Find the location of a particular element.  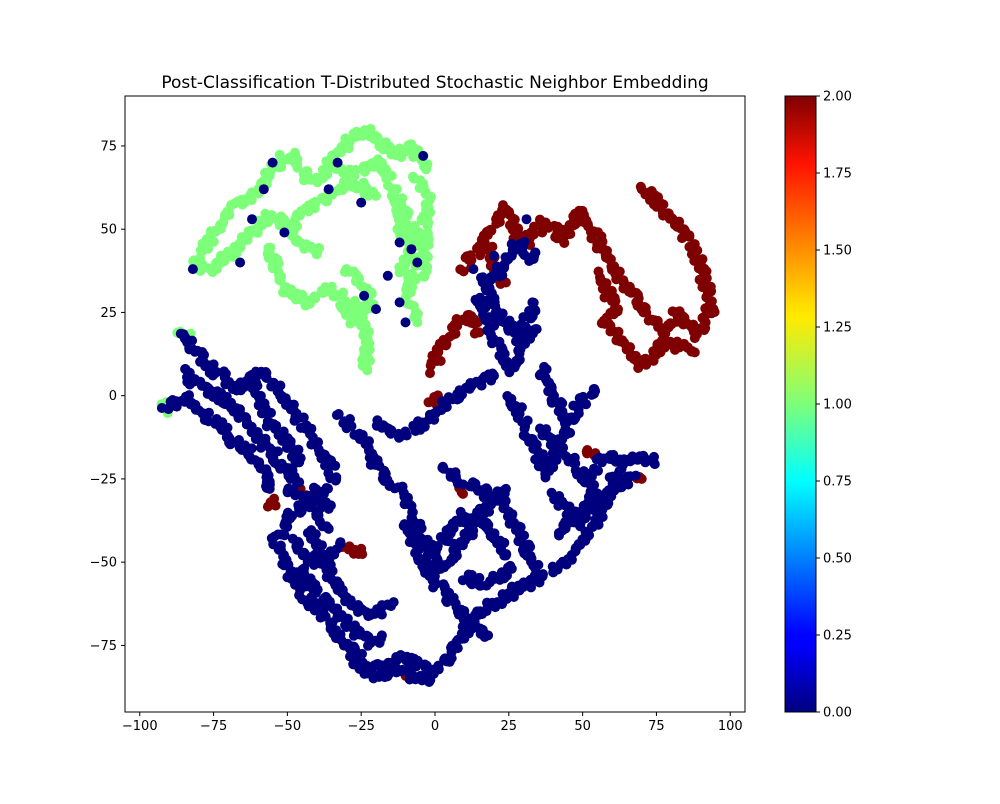

x-tick-label: −25 is located at coordinates (360, 726).